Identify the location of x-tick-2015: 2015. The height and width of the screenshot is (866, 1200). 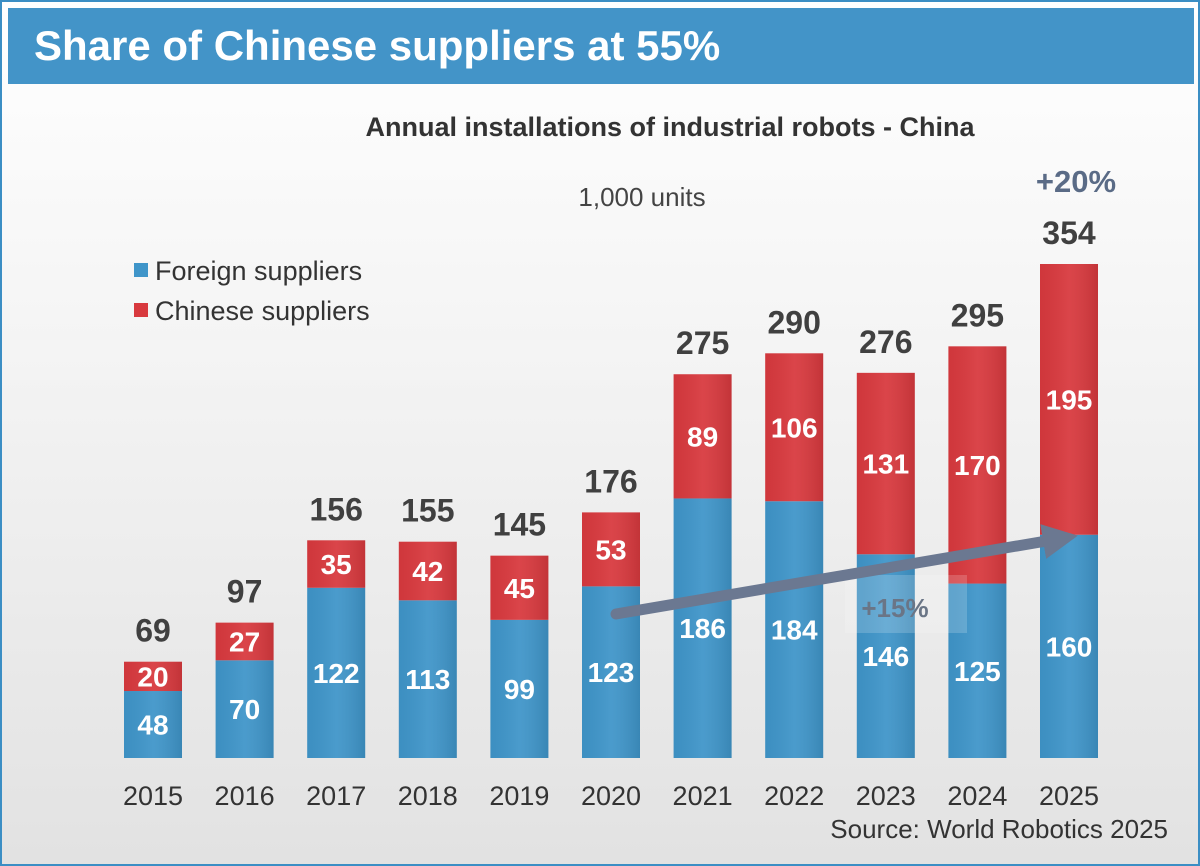
(153, 796).